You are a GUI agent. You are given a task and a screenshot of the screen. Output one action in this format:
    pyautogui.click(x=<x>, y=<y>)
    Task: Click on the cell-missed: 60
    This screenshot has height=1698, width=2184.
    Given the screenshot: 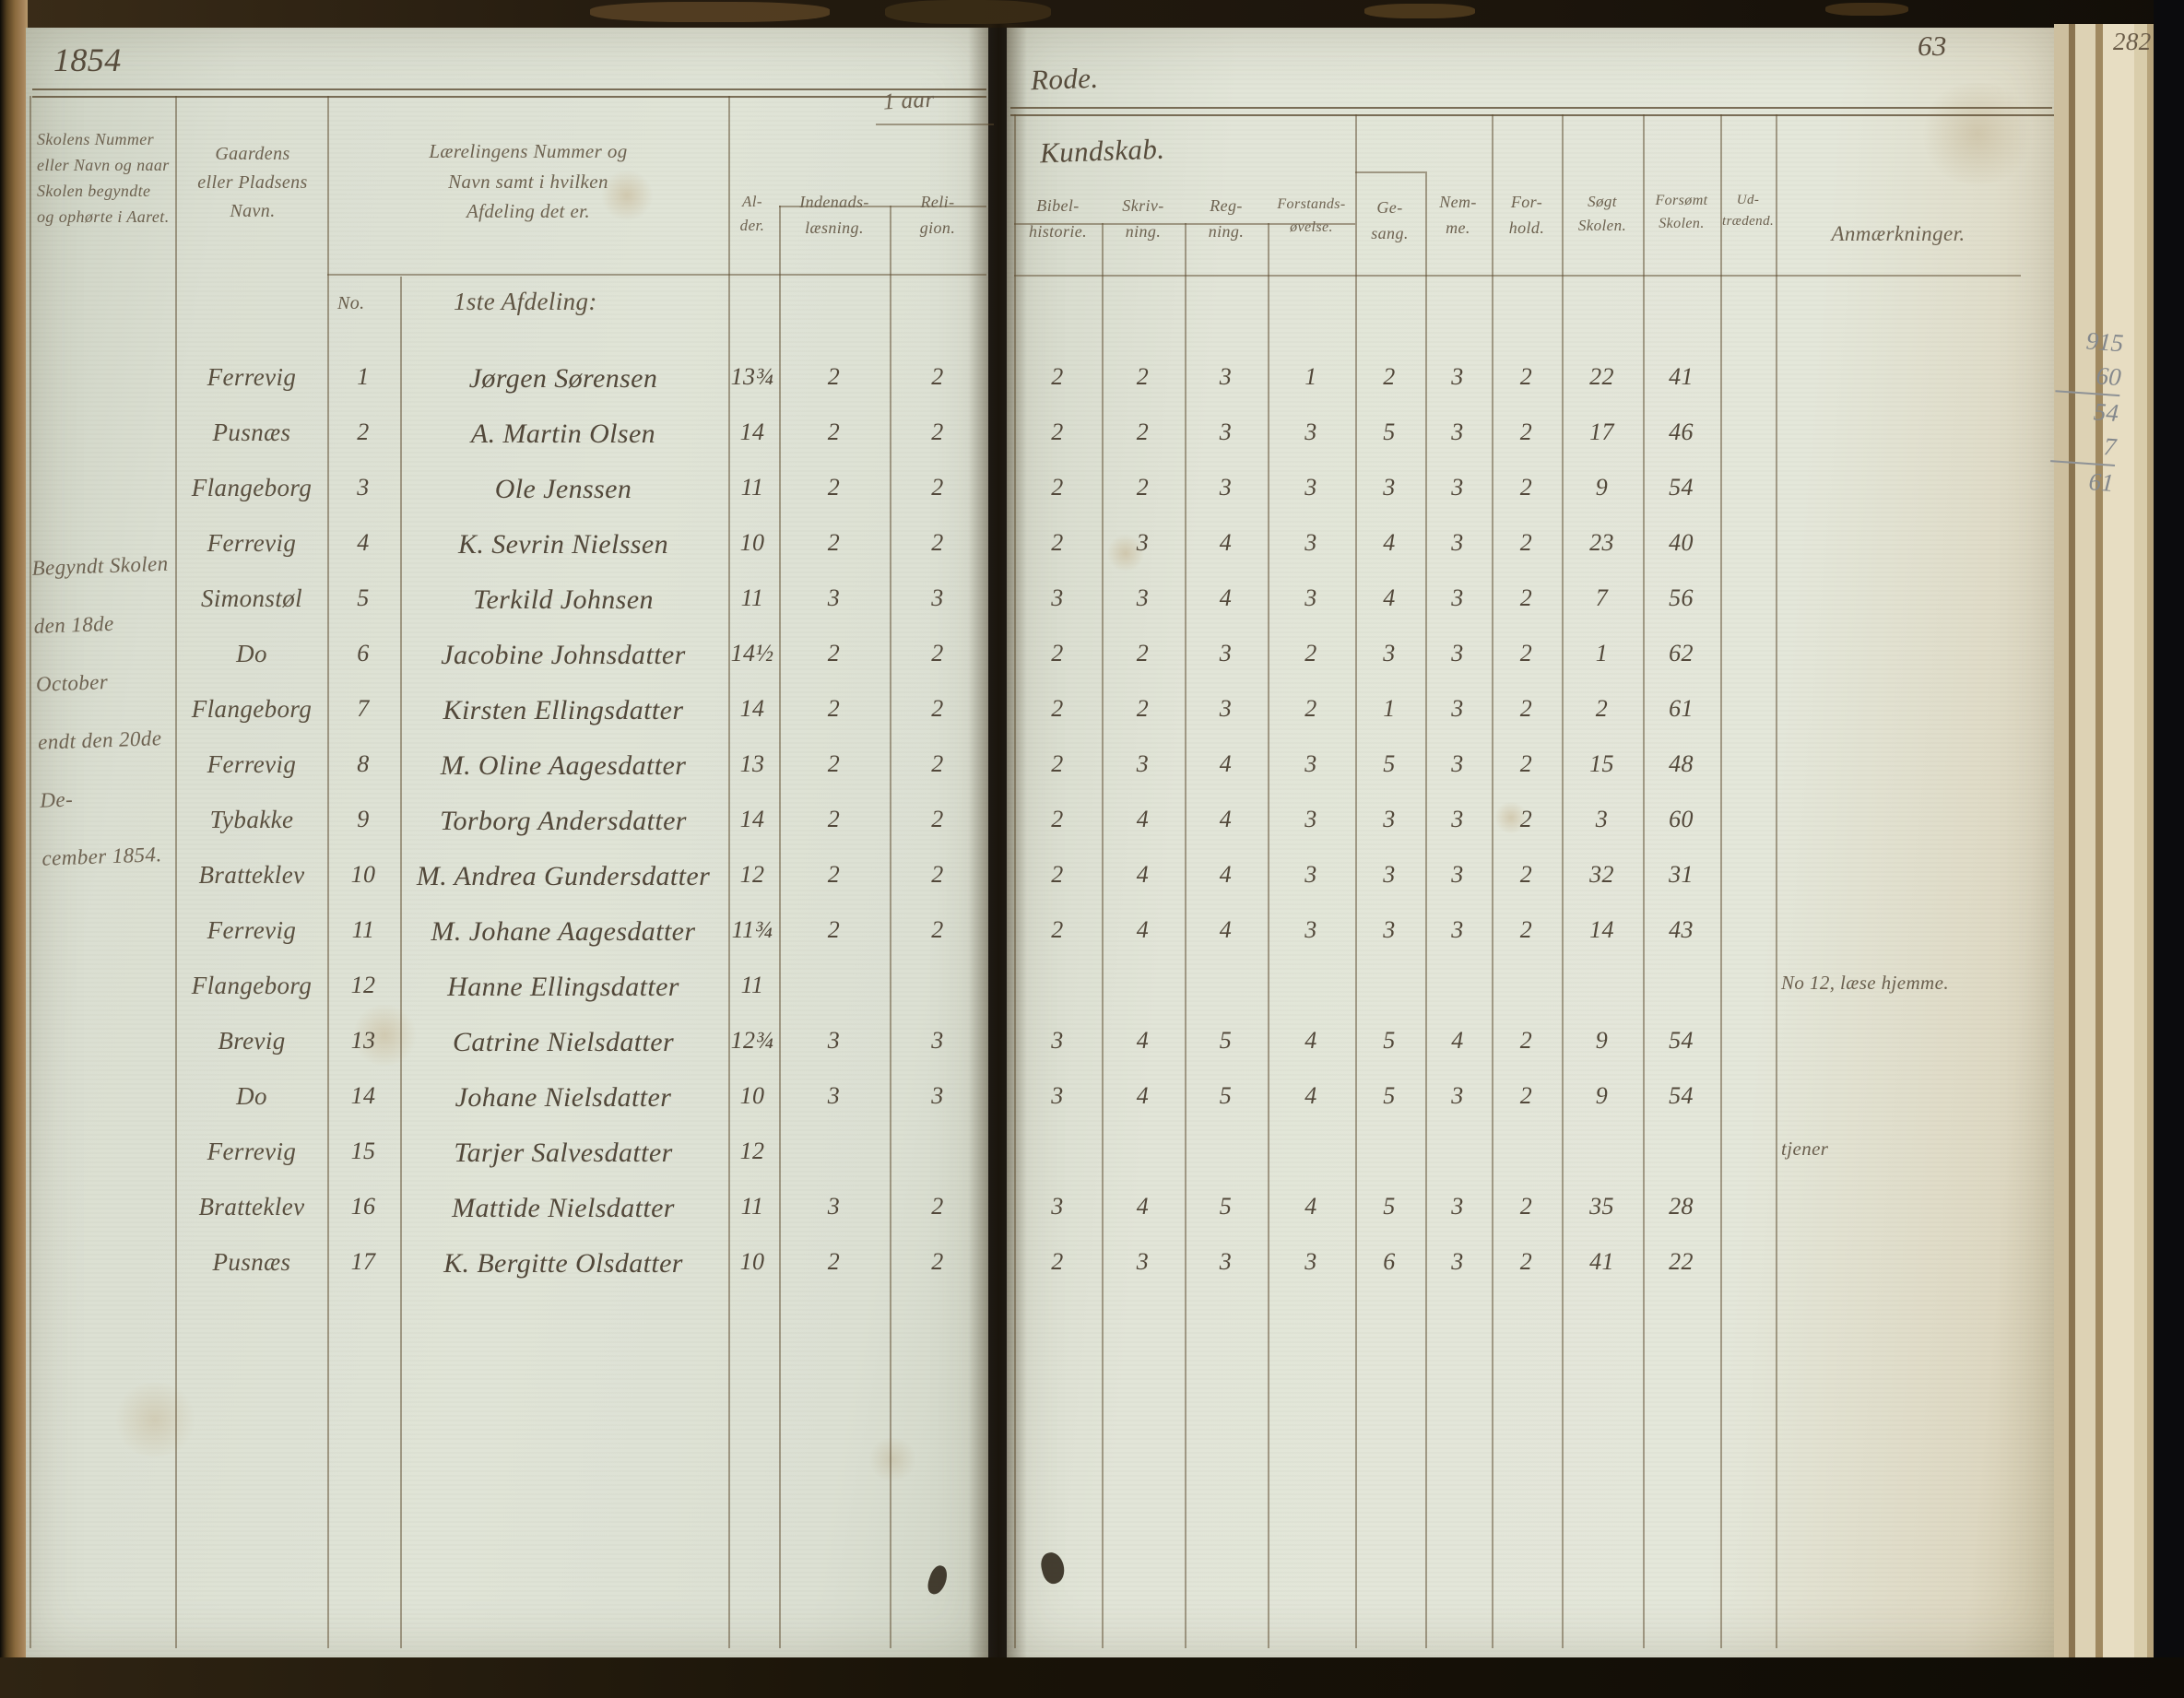 What is the action you would take?
    pyautogui.click(x=1681, y=819)
    